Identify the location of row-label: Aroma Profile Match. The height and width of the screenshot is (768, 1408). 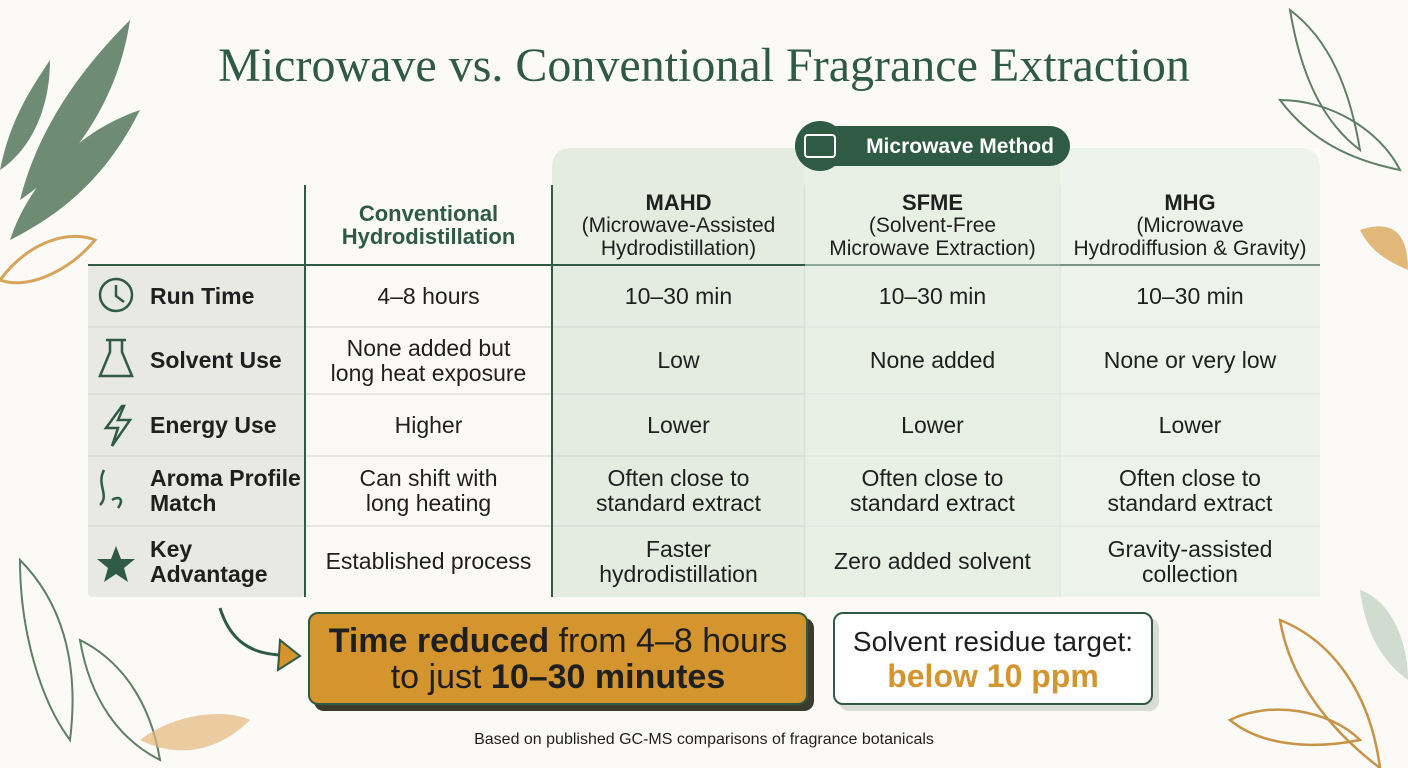
(196, 491).